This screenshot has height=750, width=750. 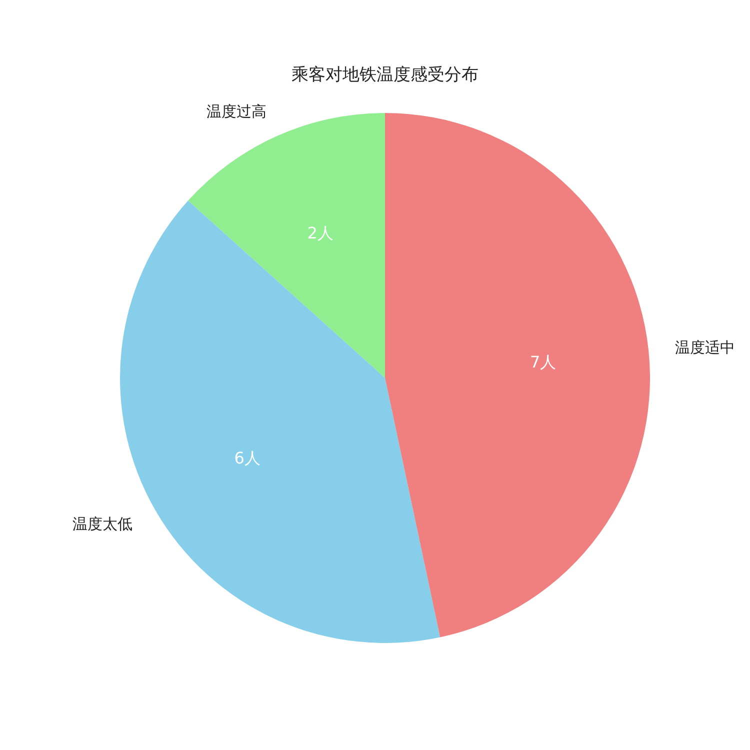 I want to click on data-label: 7人, so click(x=543, y=362).